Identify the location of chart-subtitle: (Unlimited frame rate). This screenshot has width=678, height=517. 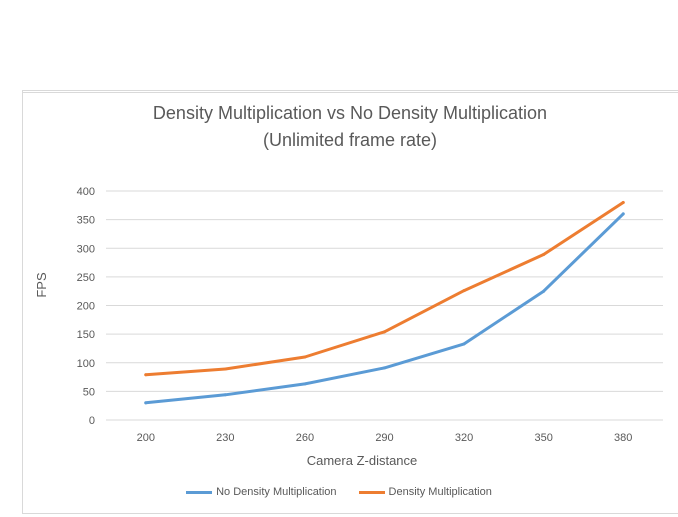
(350, 140).